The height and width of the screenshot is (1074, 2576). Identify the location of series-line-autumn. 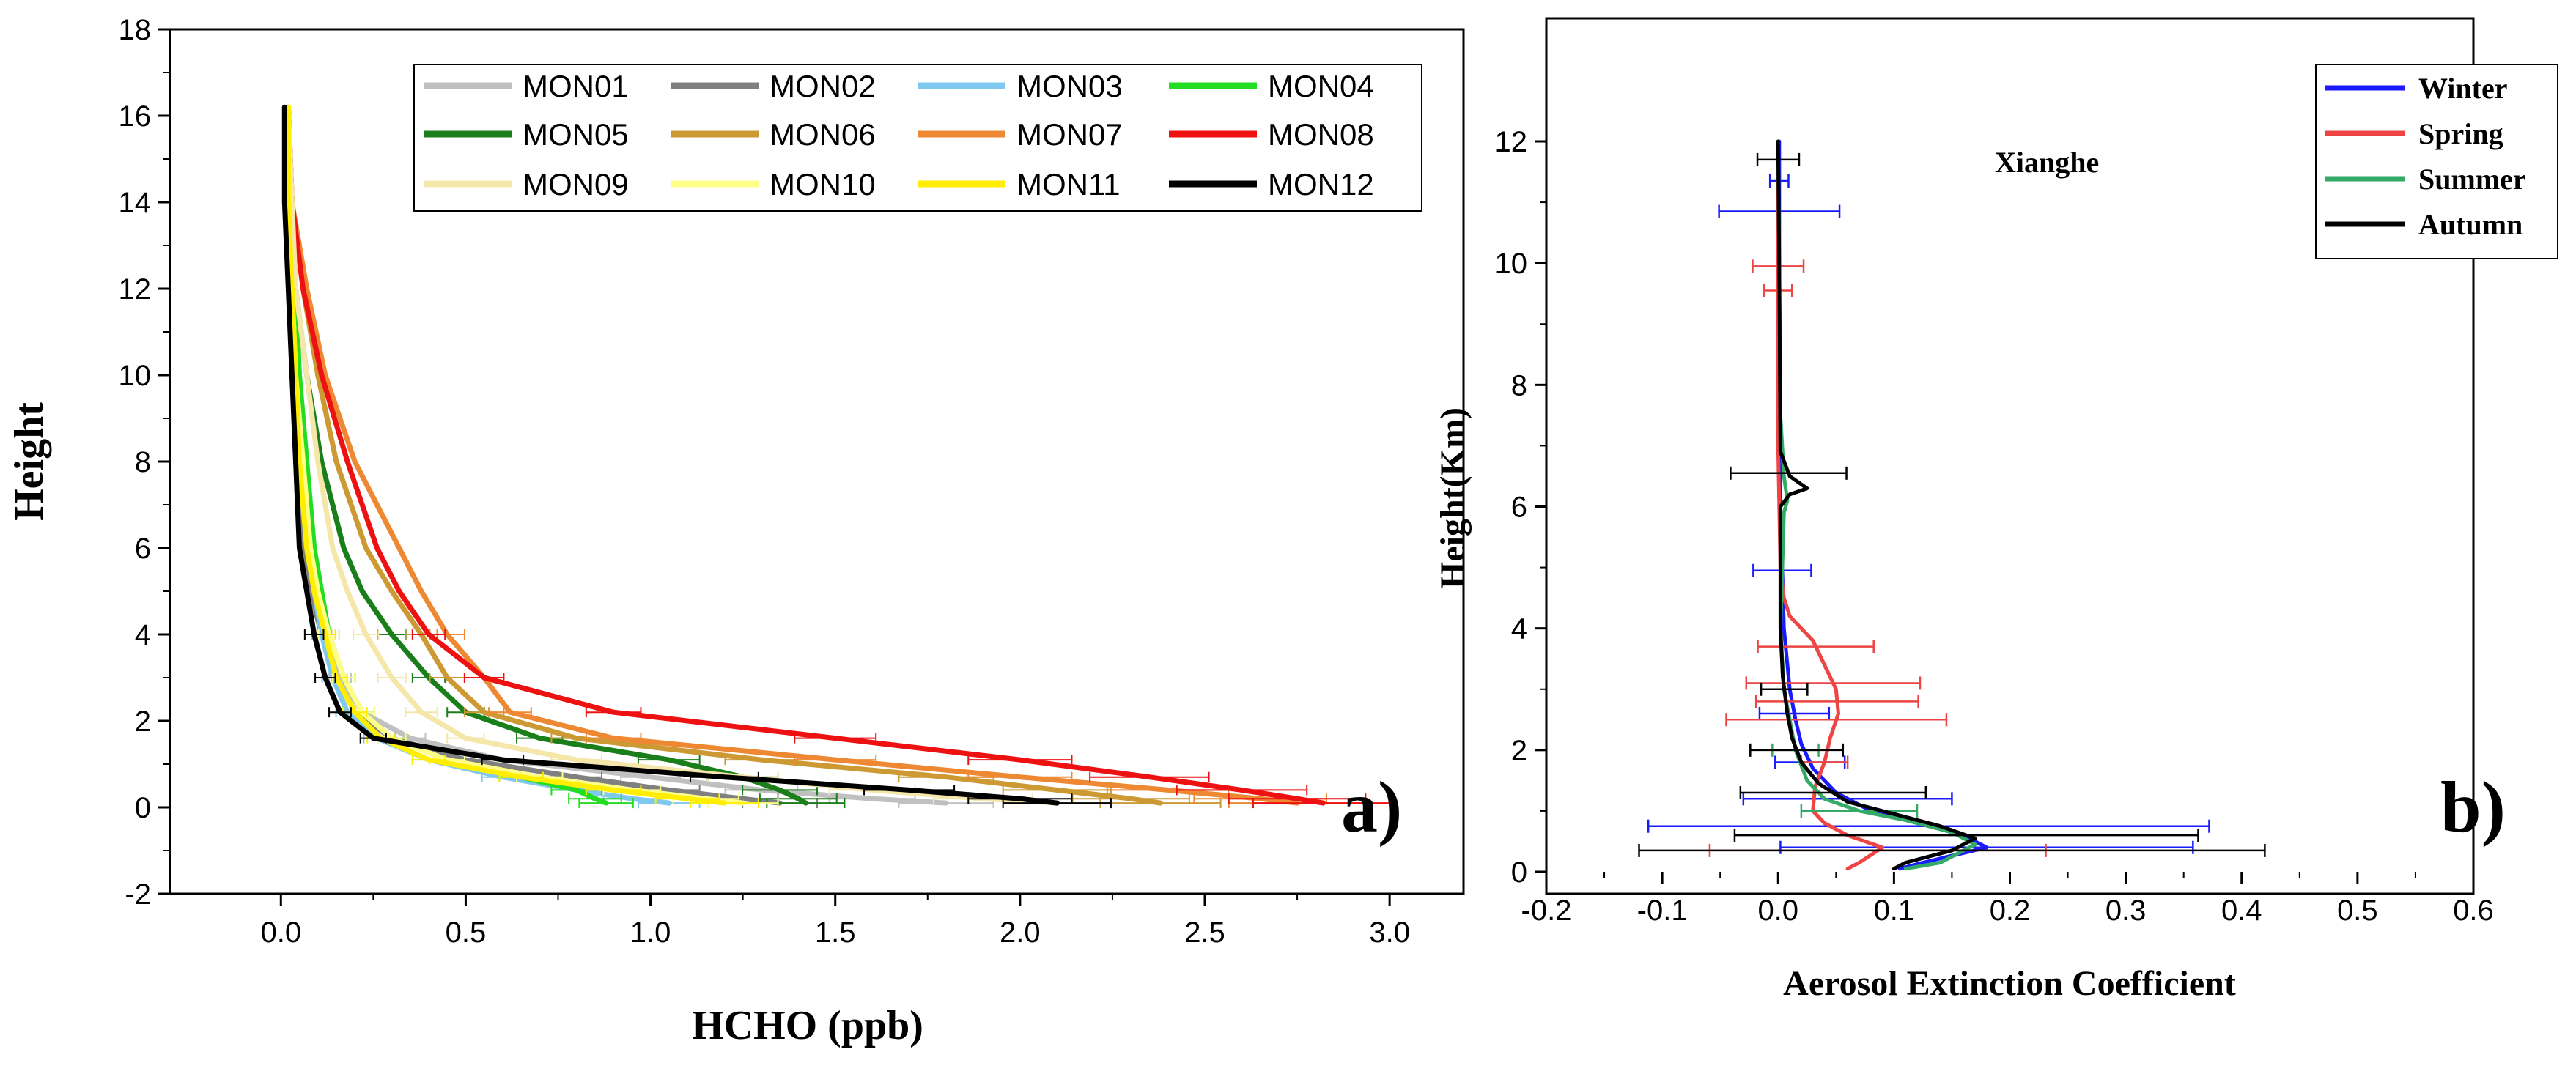
(1876, 505).